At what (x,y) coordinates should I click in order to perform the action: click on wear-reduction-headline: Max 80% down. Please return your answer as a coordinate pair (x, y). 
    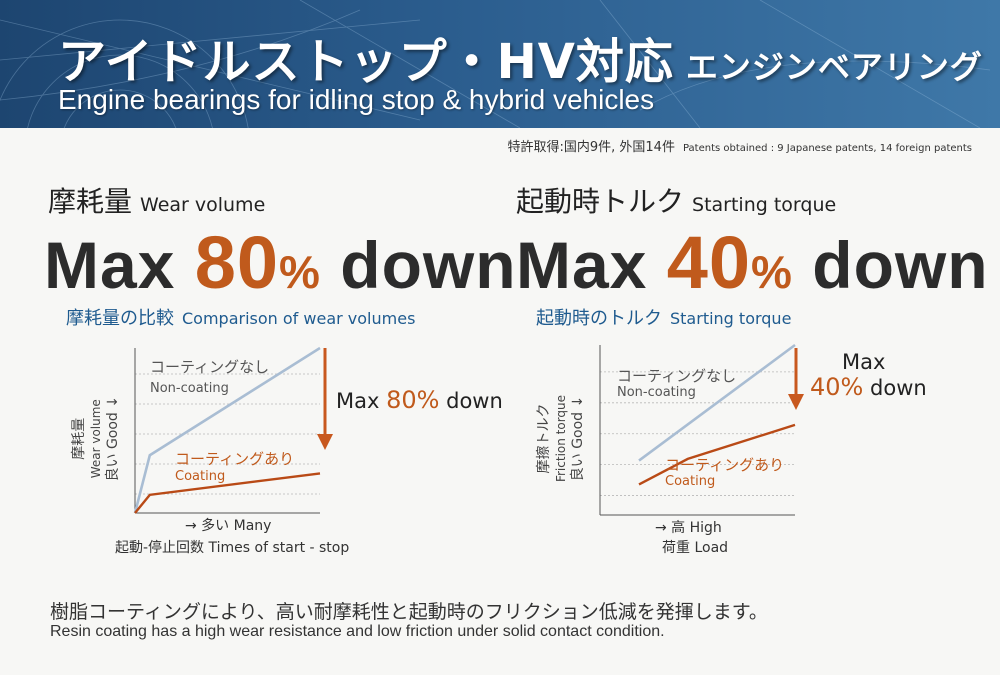
    Looking at the image, I should click on (280, 262).